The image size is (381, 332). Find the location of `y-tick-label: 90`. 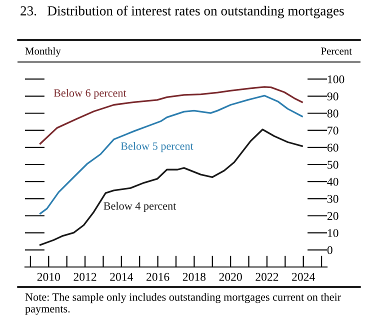

y-tick-label: 90 is located at coordinates (332, 96).